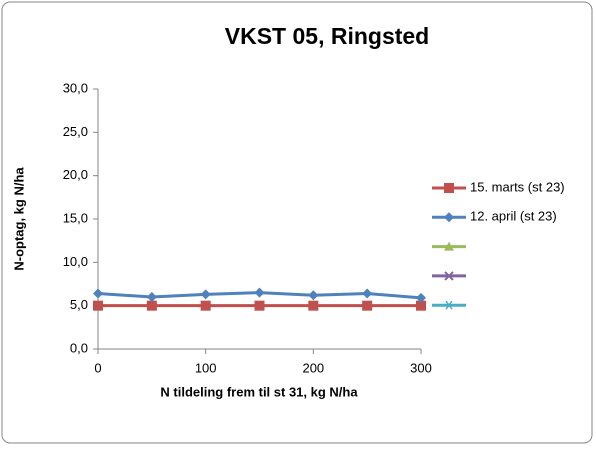 The width and height of the screenshot is (596, 452). Describe the element at coordinates (259, 391) in the screenshot. I see `x-axis-label: N tildeling frem til st 31, kg N/ha` at that location.